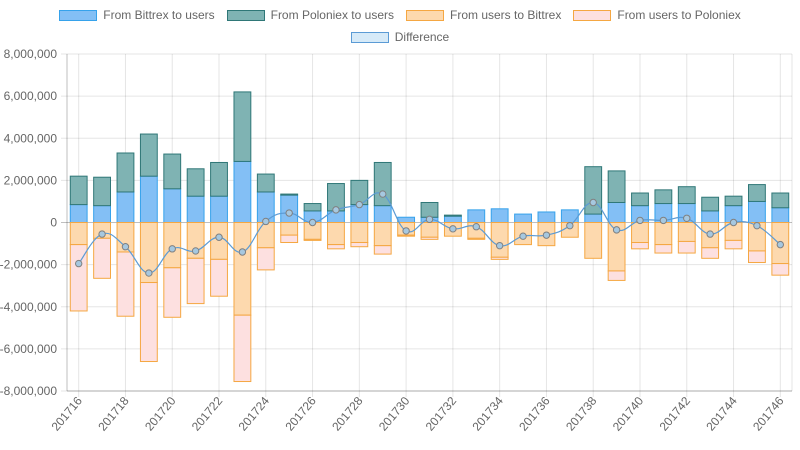 Image resolution: width=800 pixels, height=450 pixels. I want to click on y-tick-label: -8,000,000, so click(28, 391).